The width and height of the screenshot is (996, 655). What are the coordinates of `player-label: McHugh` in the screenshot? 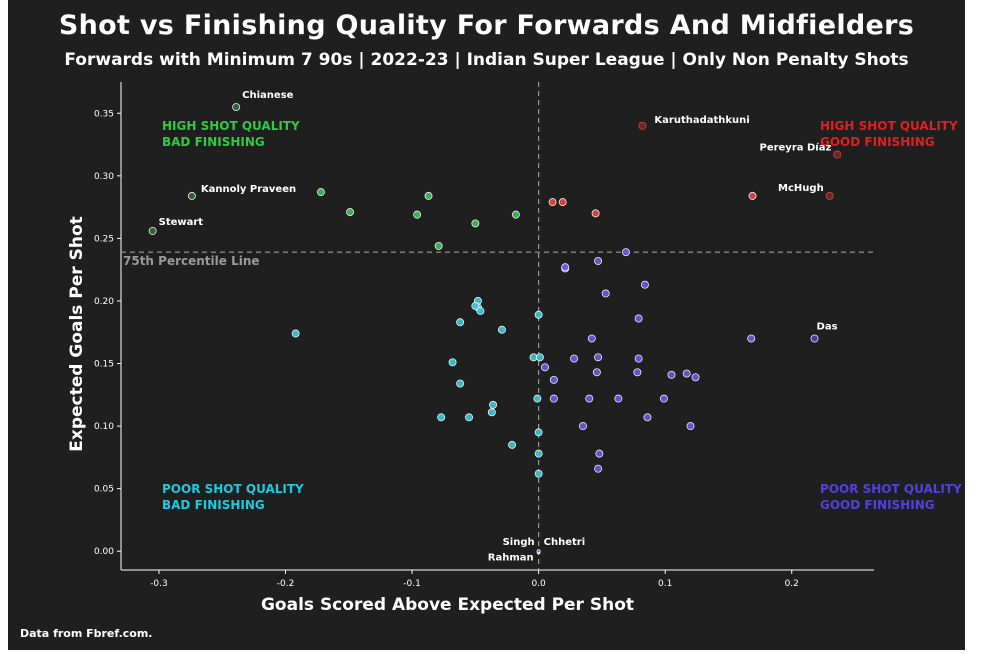 It's located at (801, 188).